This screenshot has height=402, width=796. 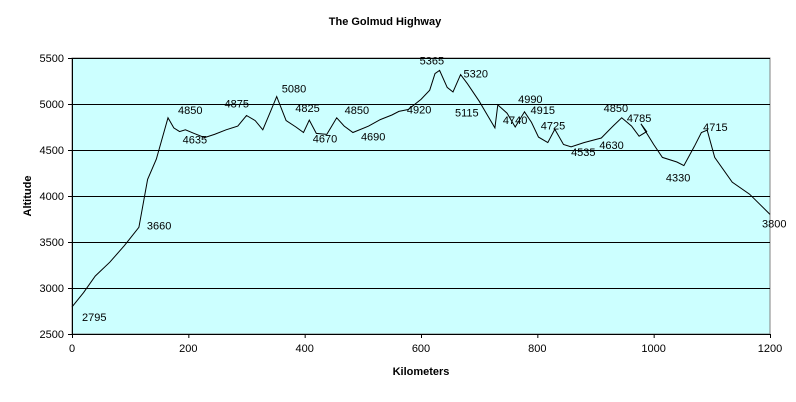 I want to click on data-label: 4535, so click(x=583, y=153).